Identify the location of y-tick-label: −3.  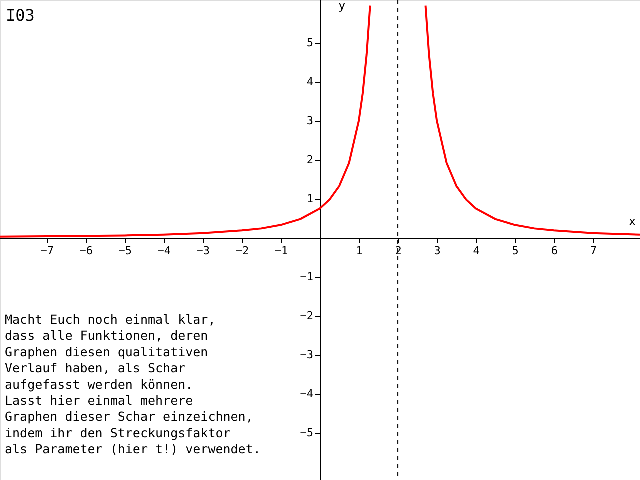
(307, 355).